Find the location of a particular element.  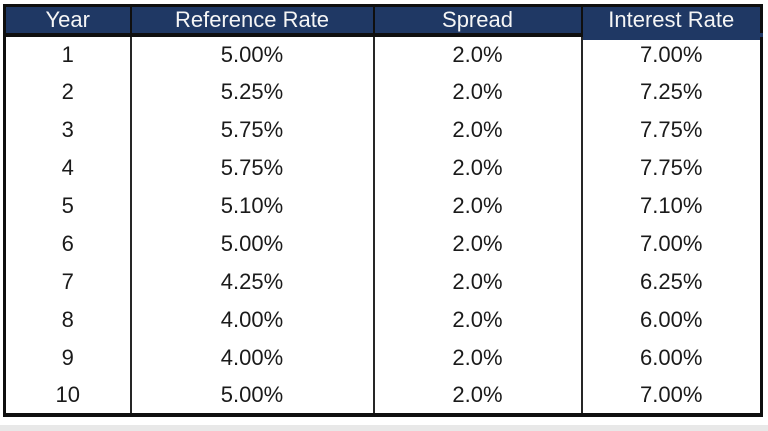

cell-year: 4 is located at coordinates (67, 168).